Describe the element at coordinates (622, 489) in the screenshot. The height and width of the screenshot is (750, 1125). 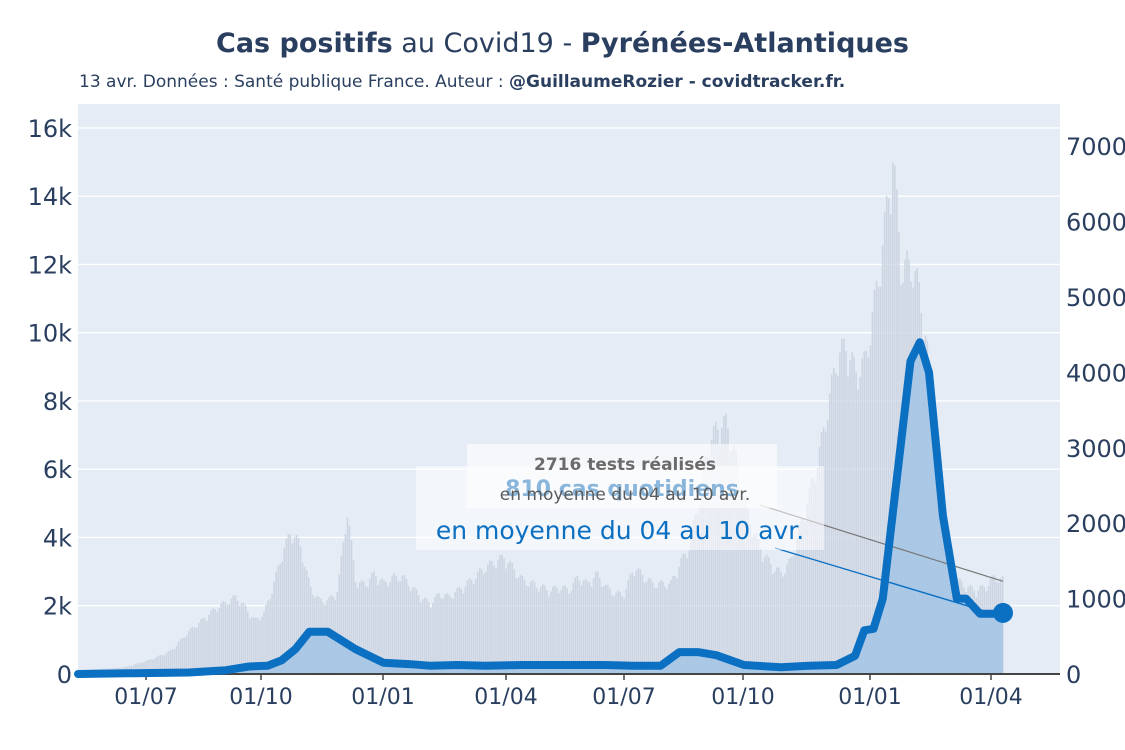
I see `cases-annotation-line1: 810 cas quotidiens` at that location.